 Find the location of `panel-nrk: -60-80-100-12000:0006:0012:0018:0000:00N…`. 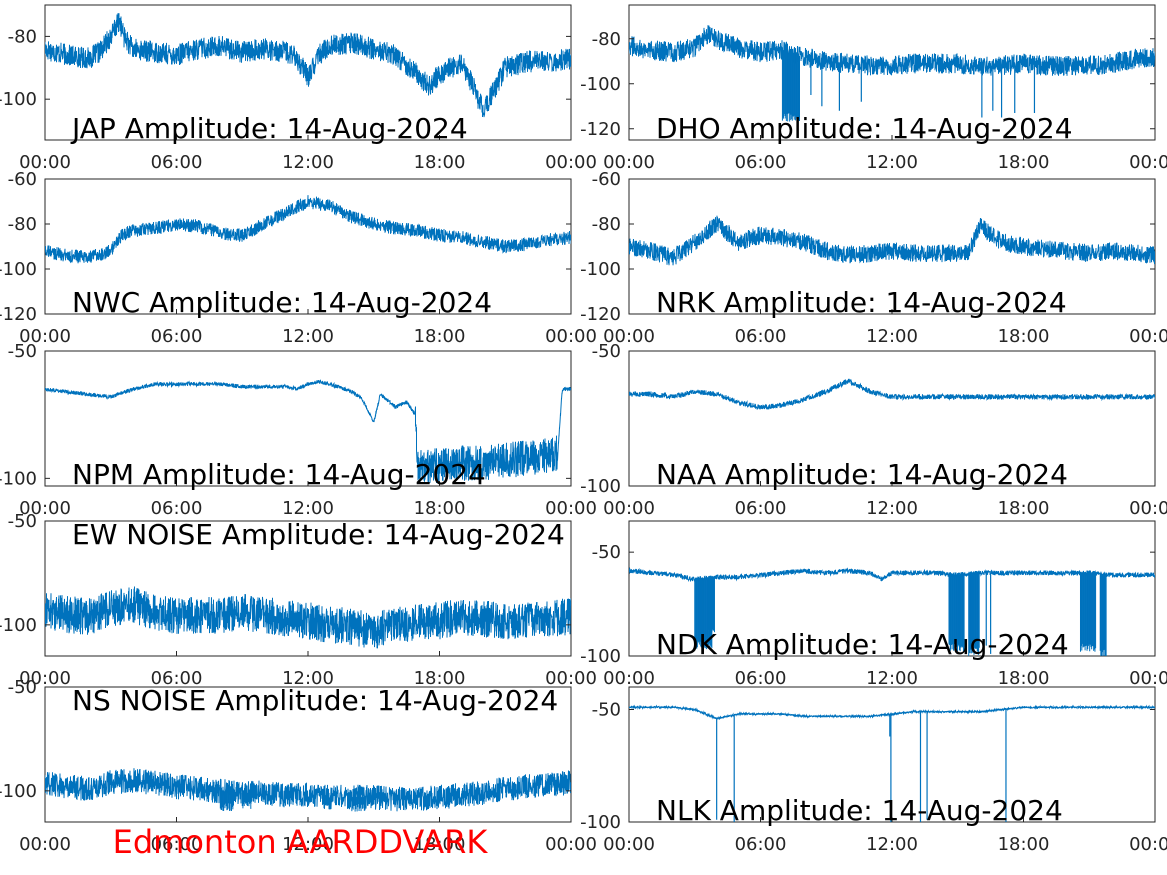

panel-nrk: -60-80-100-12000:0006:0012:0018:0000:00N… is located at coordinates (873, 258).